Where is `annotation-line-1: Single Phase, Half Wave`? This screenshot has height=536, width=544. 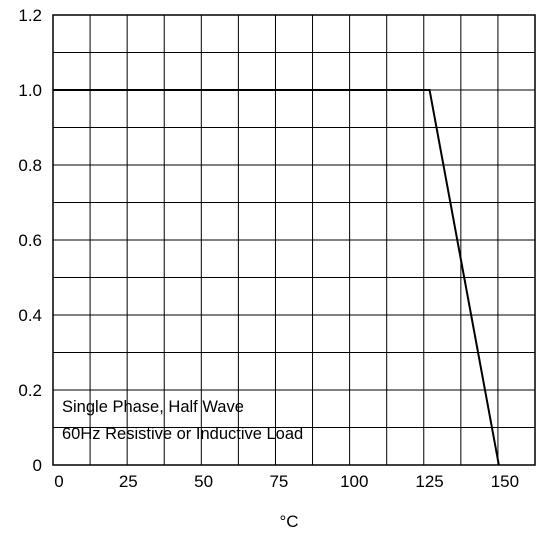 annotation-line-1: Single Phase, Half Wave is located at coordinates (153, 407).